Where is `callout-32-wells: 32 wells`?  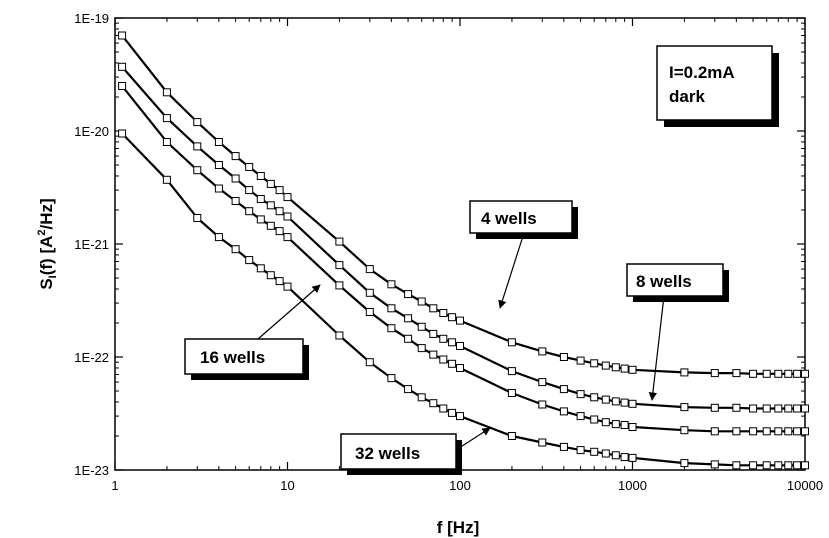 callout-32-wells: 32 wells is located at coordinates (415, 451).